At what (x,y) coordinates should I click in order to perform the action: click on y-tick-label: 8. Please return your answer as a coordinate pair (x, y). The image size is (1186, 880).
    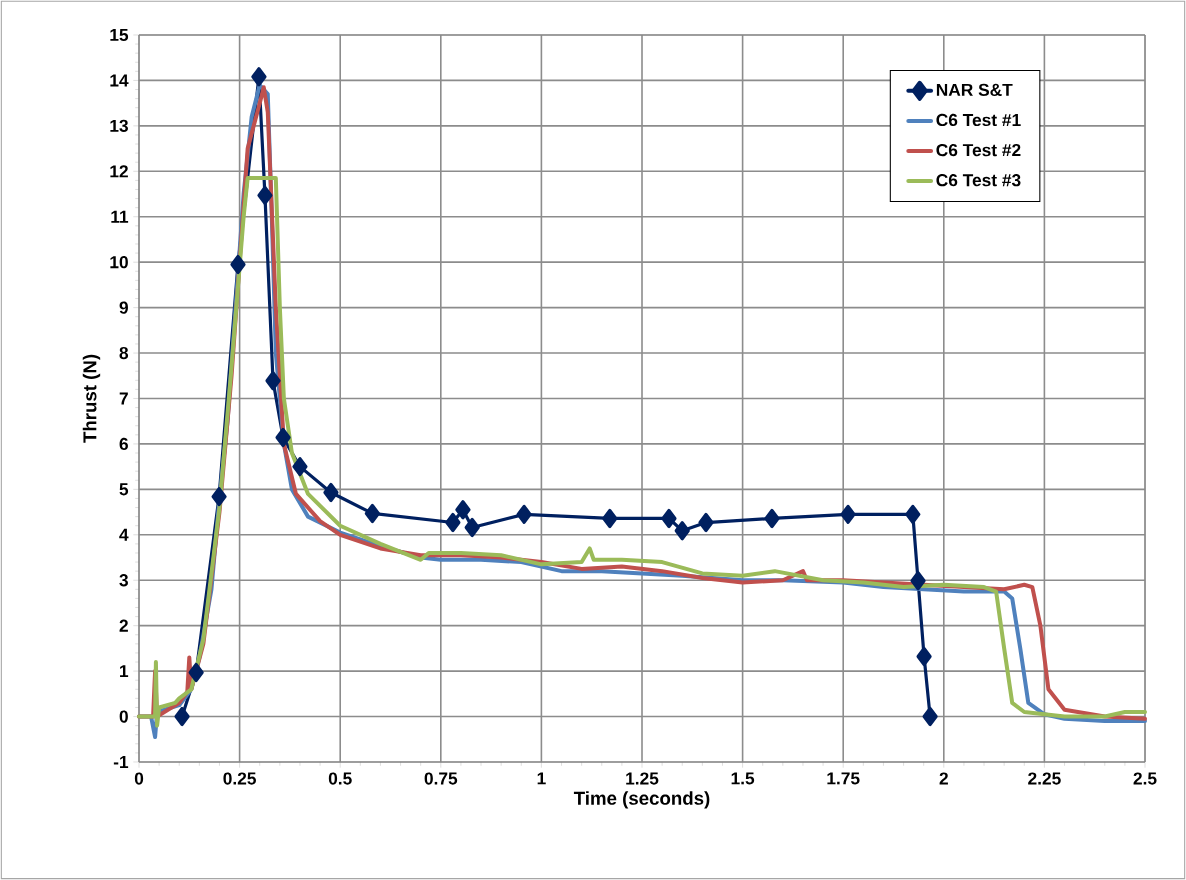
    Looking at the image, I should click on (124, 353).